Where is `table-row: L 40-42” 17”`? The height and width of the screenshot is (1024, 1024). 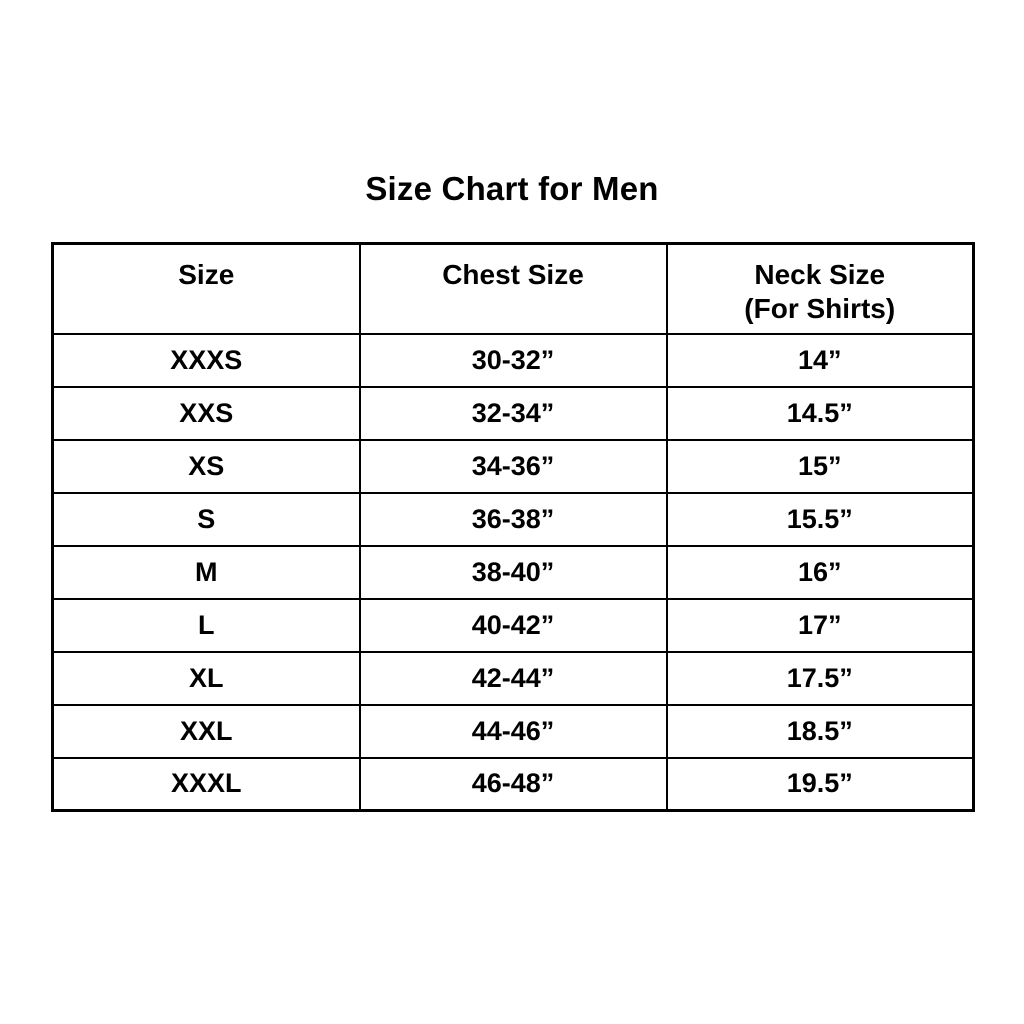
table-row: L 40-42” 17” is located at coordinates (513, 625).